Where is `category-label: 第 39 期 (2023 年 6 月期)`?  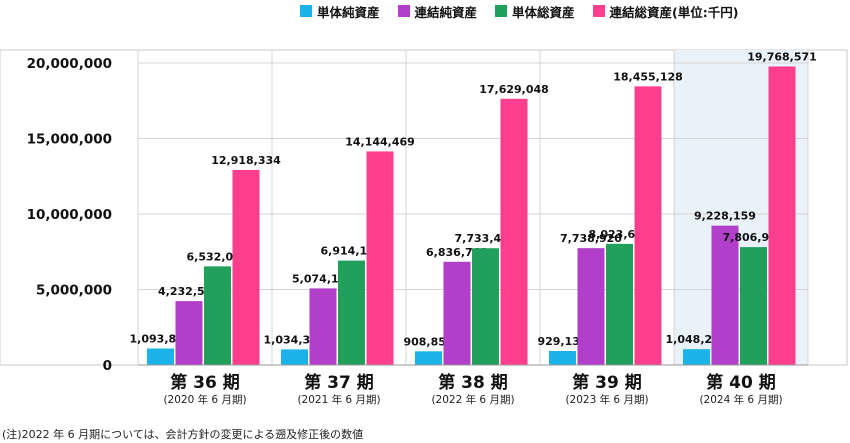
category-label: 第 39 期 (2023 年 6 月期) is located at coordinates (607, 390).